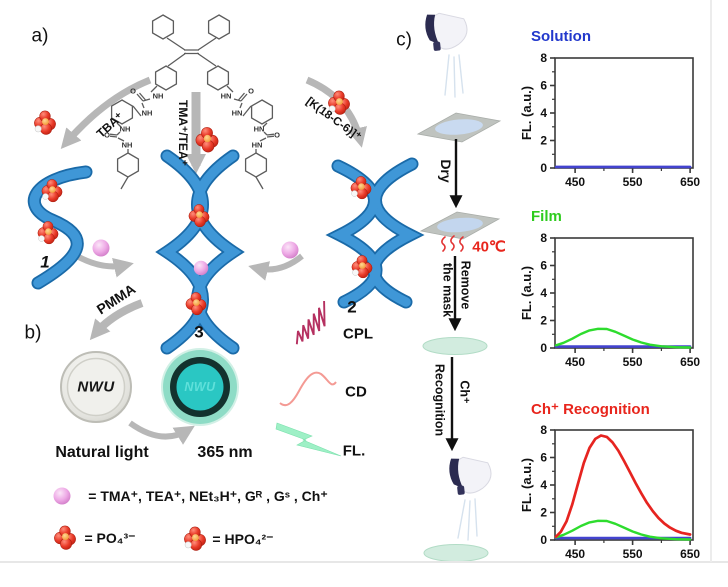 The width and height of the screenshot is (728, 587). I want to click on panel-c-label: c), so click(404, 40).